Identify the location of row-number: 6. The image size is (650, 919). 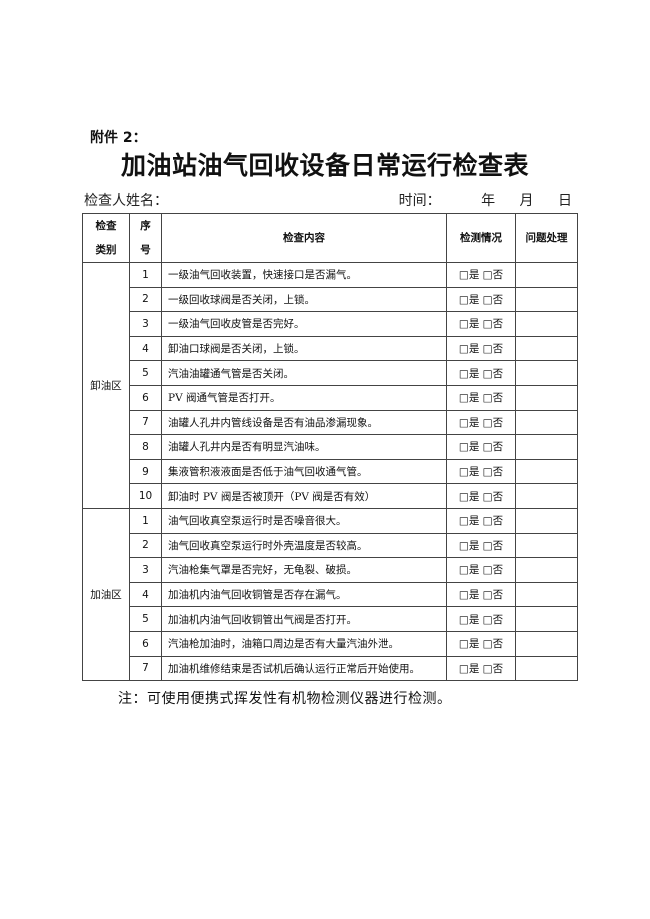
(145, 397).